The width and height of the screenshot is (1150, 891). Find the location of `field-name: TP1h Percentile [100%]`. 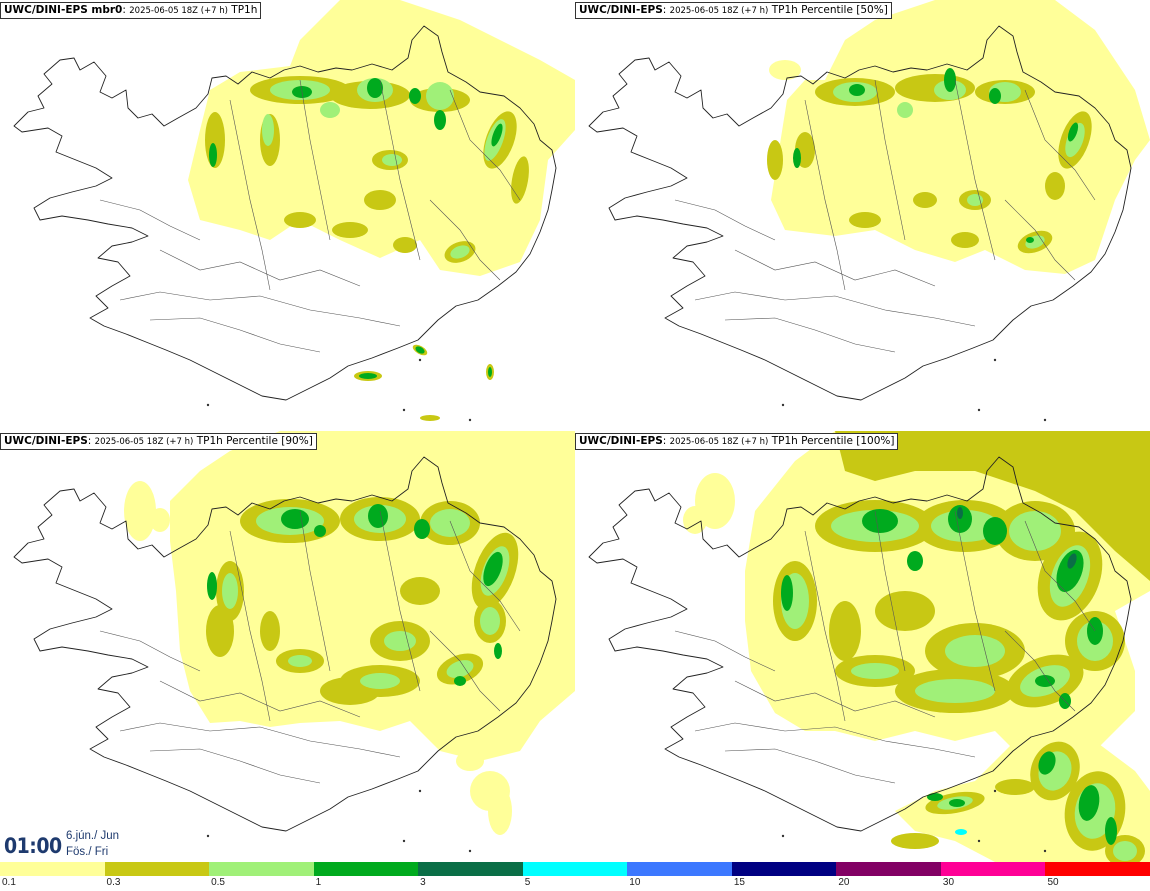

field-name: TP1h Percentile [100%] is located at coordinates (833, 441).